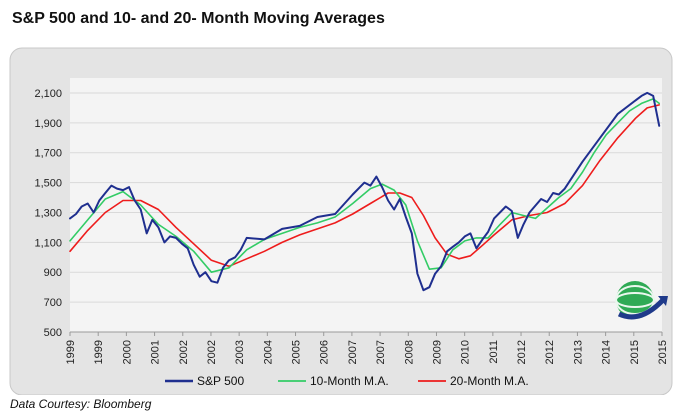 The height and width of the screenshot is (419, 700). Describe the element at coordinates (325, 352) in the screenshot. I see `x-tick-label: 2006` at that location.